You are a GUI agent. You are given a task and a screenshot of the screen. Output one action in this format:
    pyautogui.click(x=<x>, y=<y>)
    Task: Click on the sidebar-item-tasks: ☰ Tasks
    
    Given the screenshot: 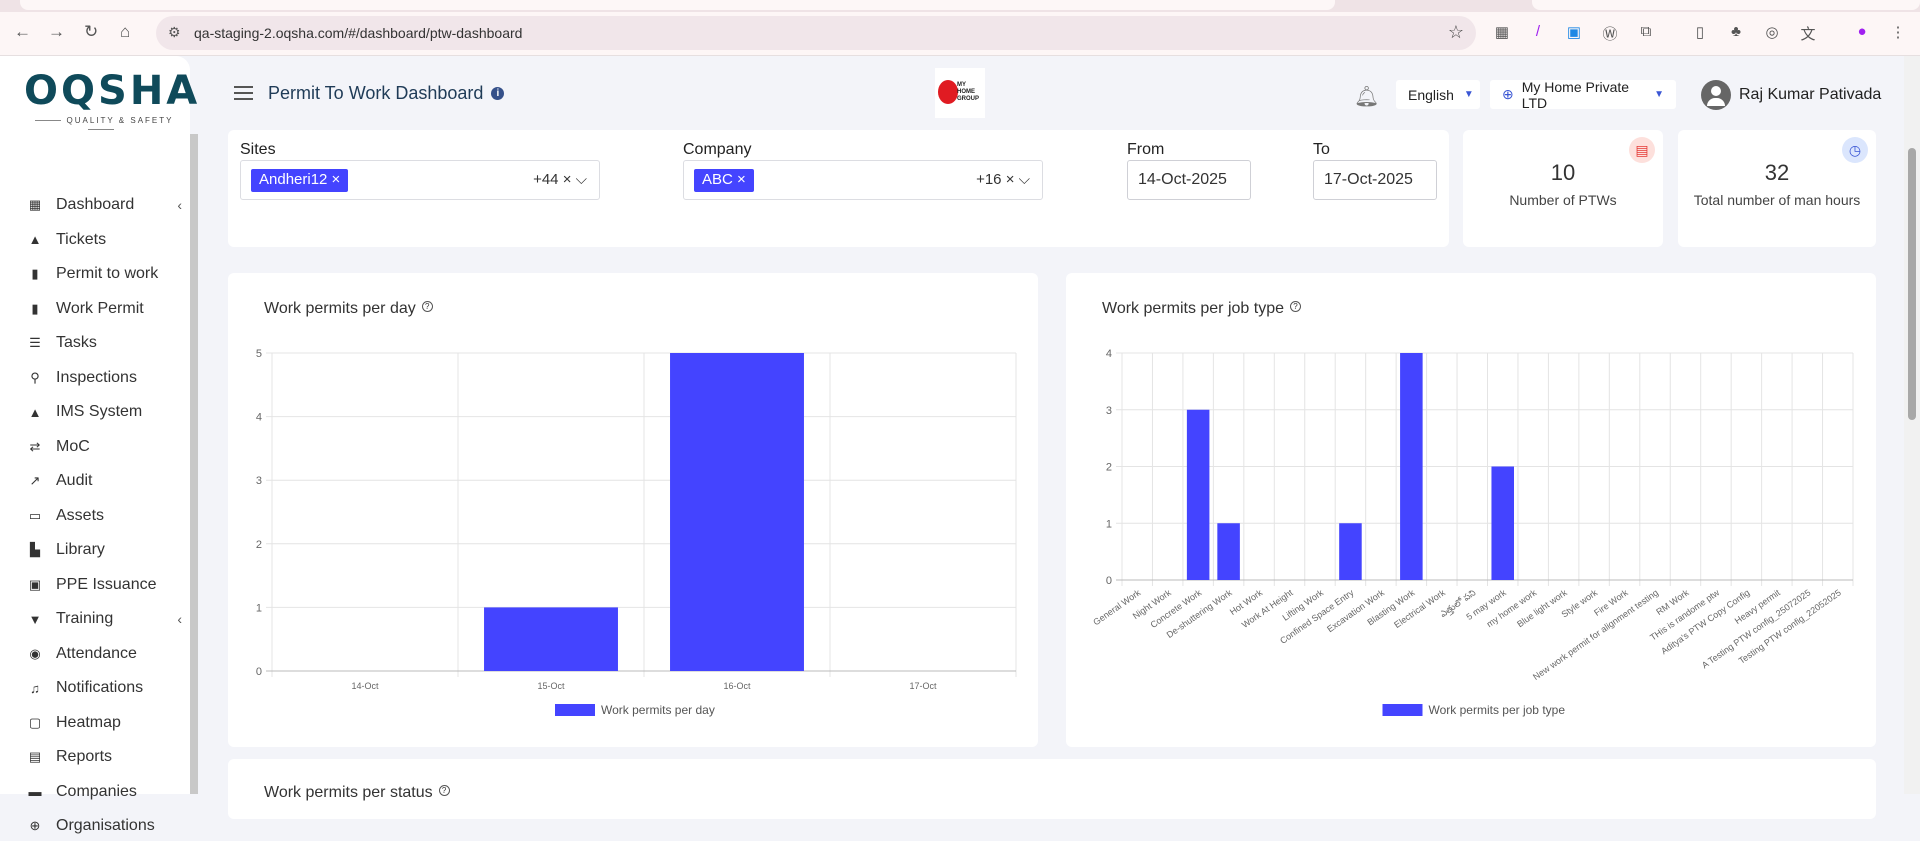 What is the action you would take?
    pyautogui.click(x=95, y=343)
    